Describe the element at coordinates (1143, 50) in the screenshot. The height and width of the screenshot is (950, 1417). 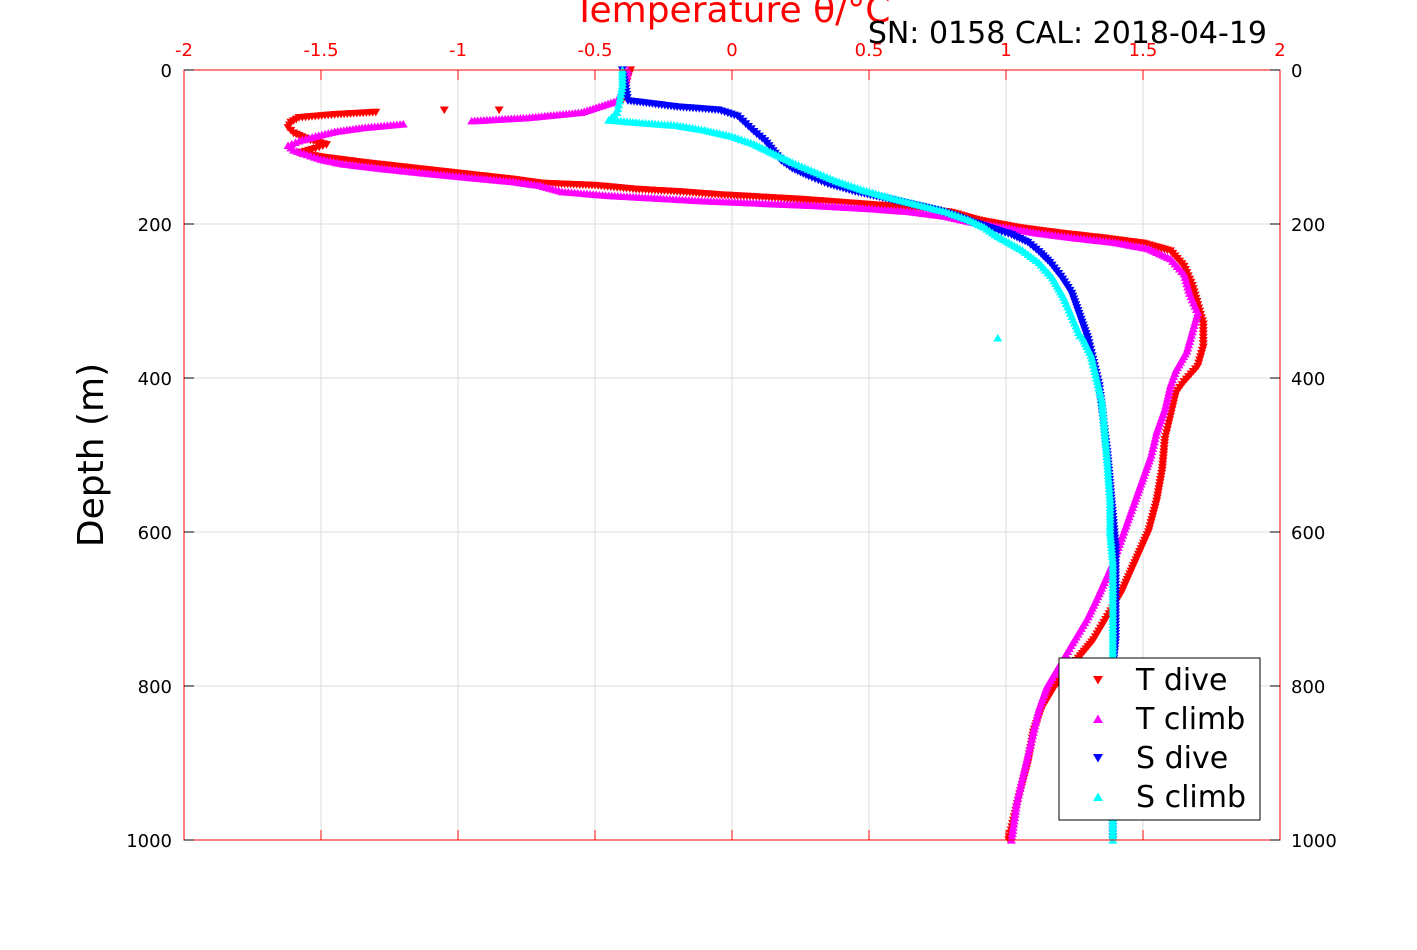
I see `x-tick-label: 1.5` at that location.